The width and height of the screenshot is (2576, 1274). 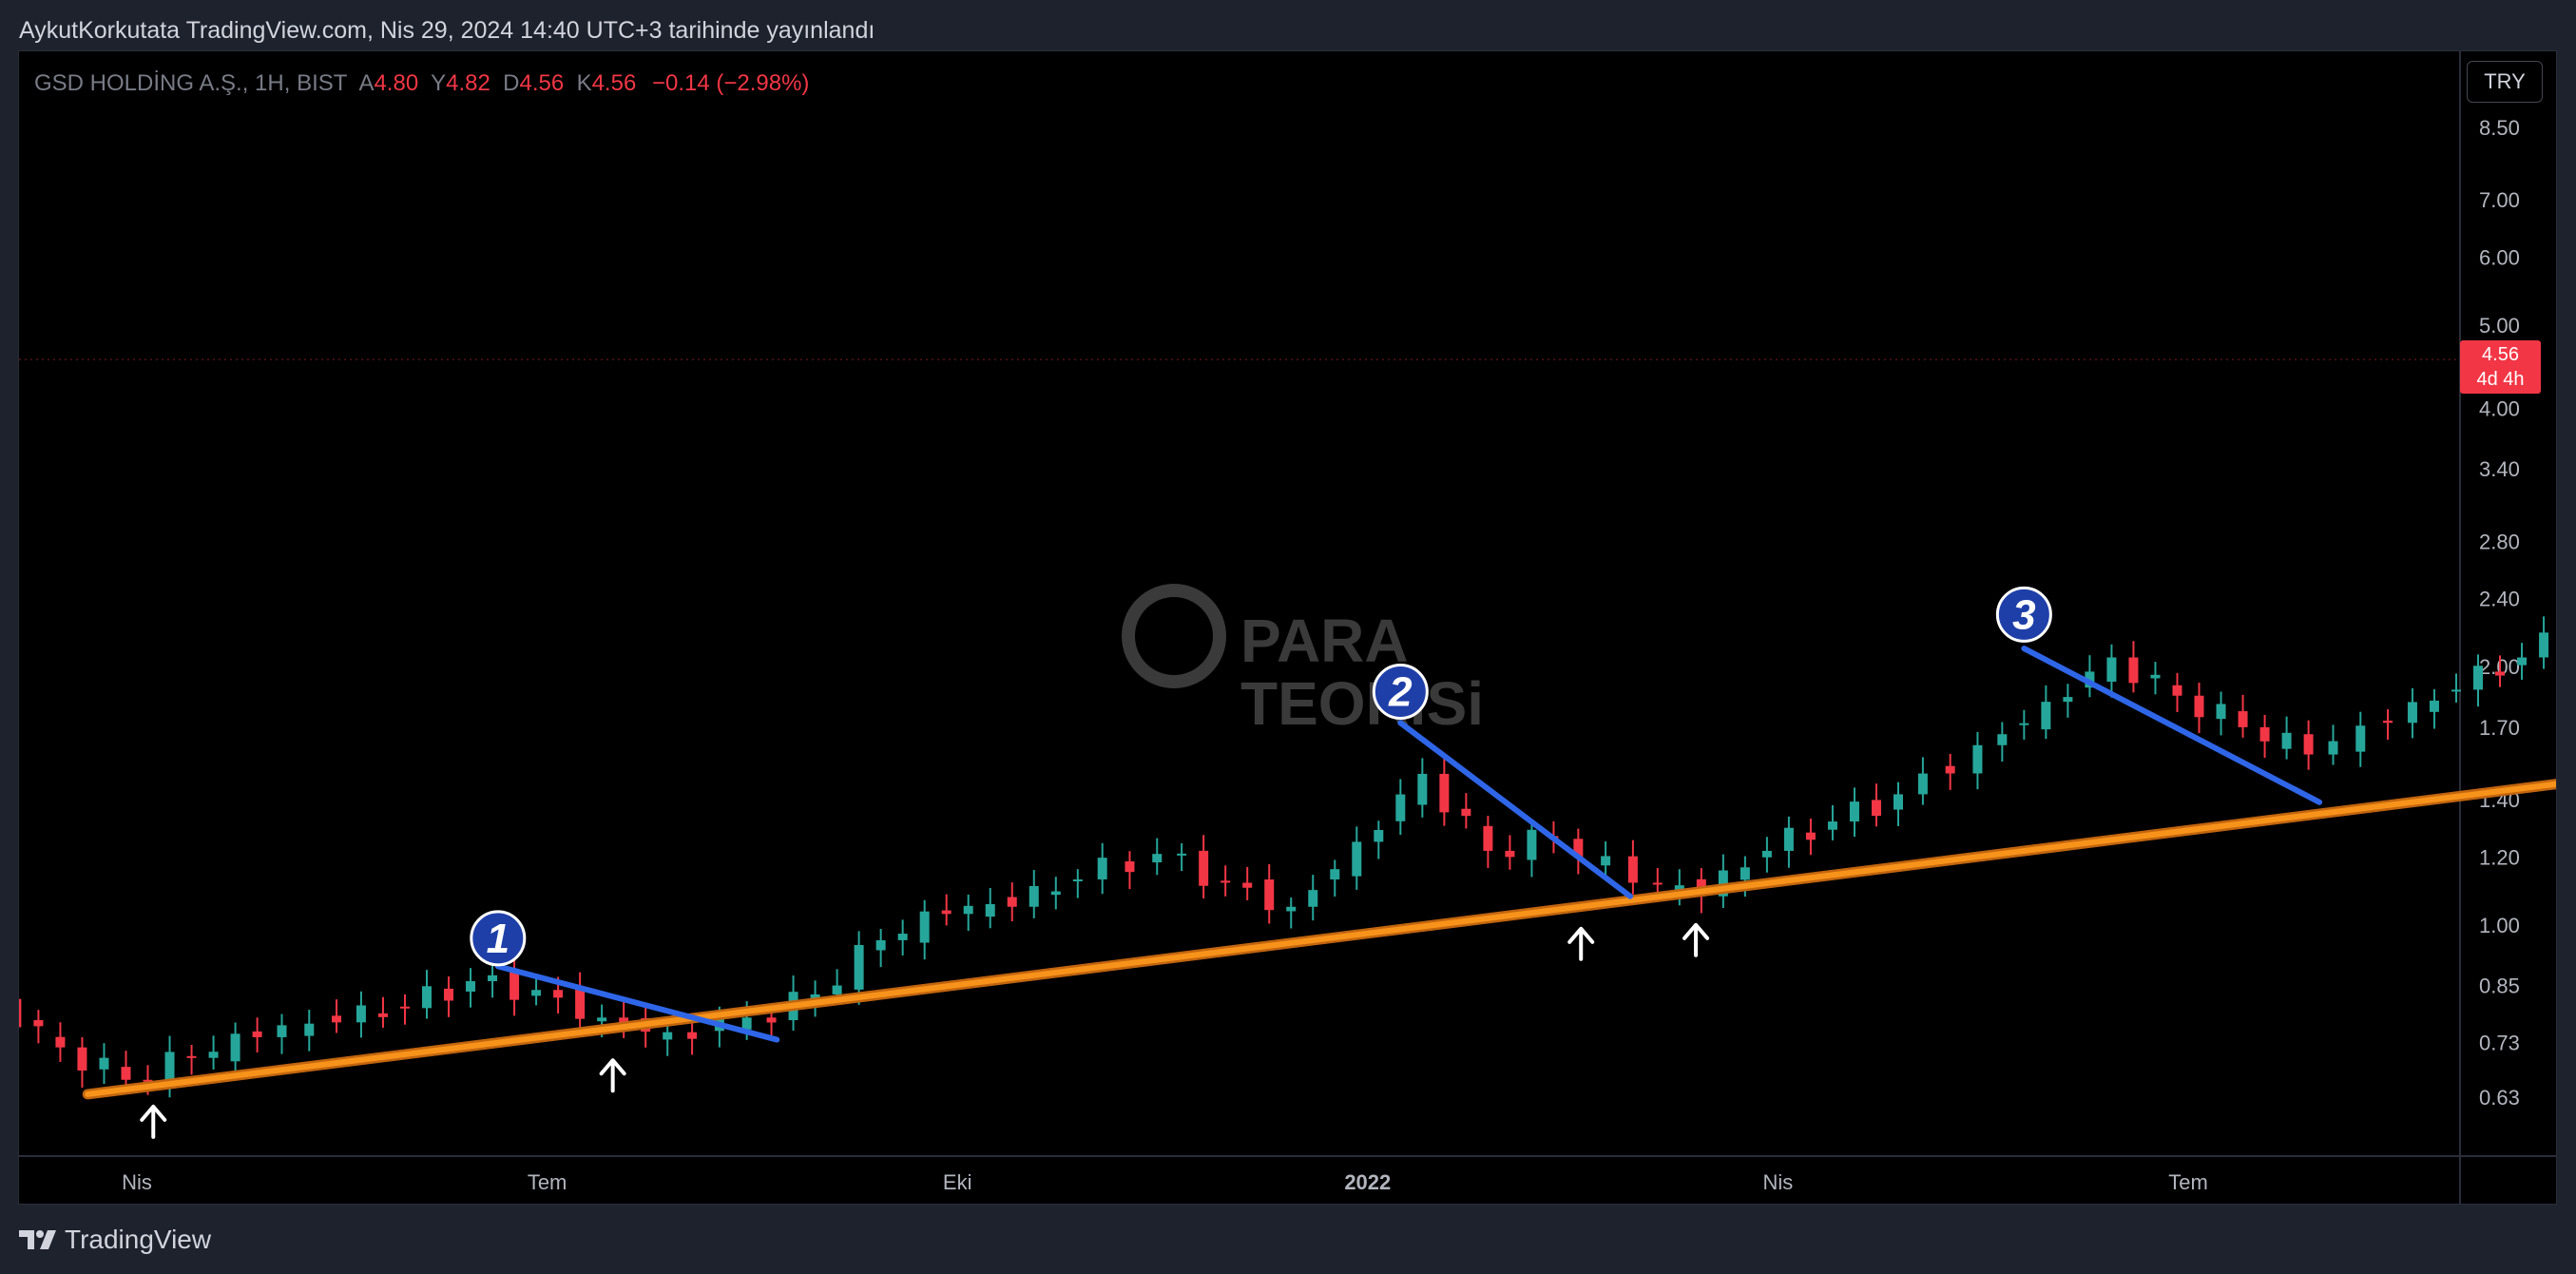 I want to click on wave-badge, so click(x=499, y=938).